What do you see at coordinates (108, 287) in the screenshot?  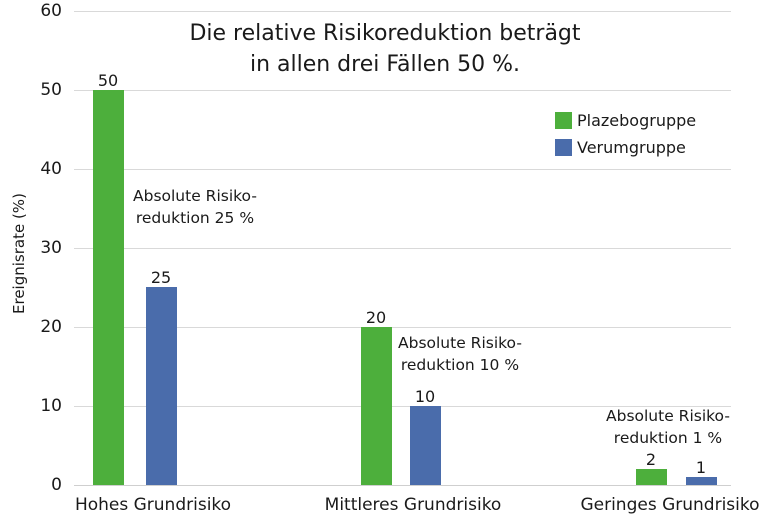 I see `bar-plazebo-hohes` at bounding box center [108, 287].